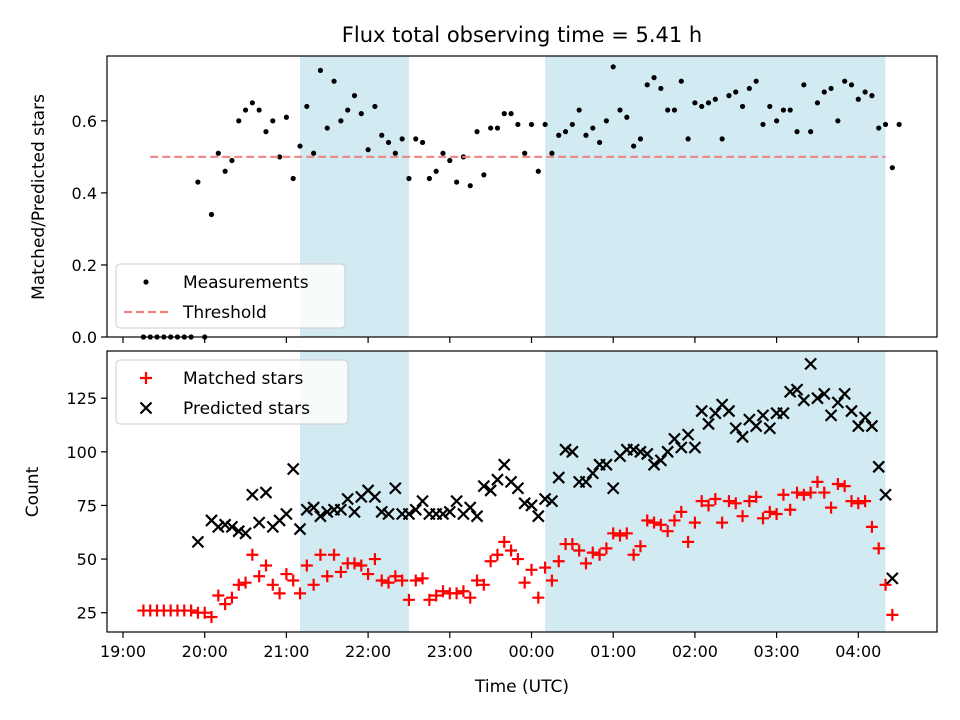 The width and height of the screenshot is (960, 720). I want to click on x-tick-label: 19:00, so click(123, 651).